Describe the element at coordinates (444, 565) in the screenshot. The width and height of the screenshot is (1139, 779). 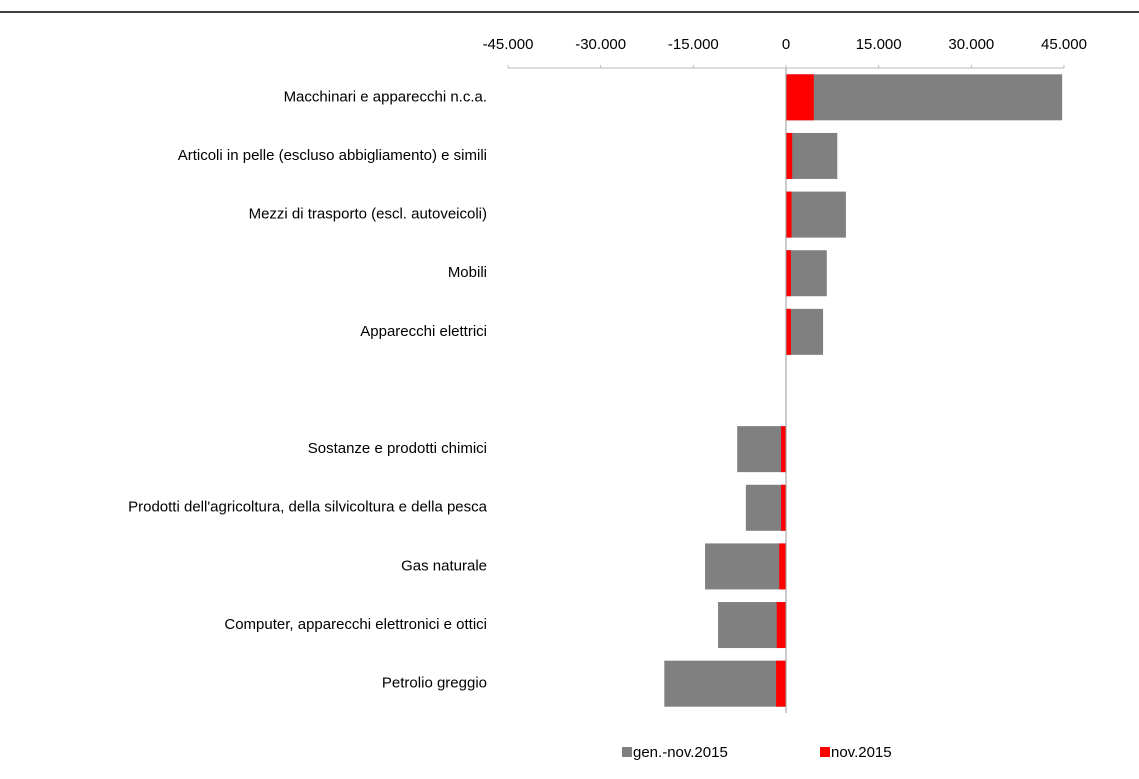
I see `y-tick-label: Gas naturale` at that location.